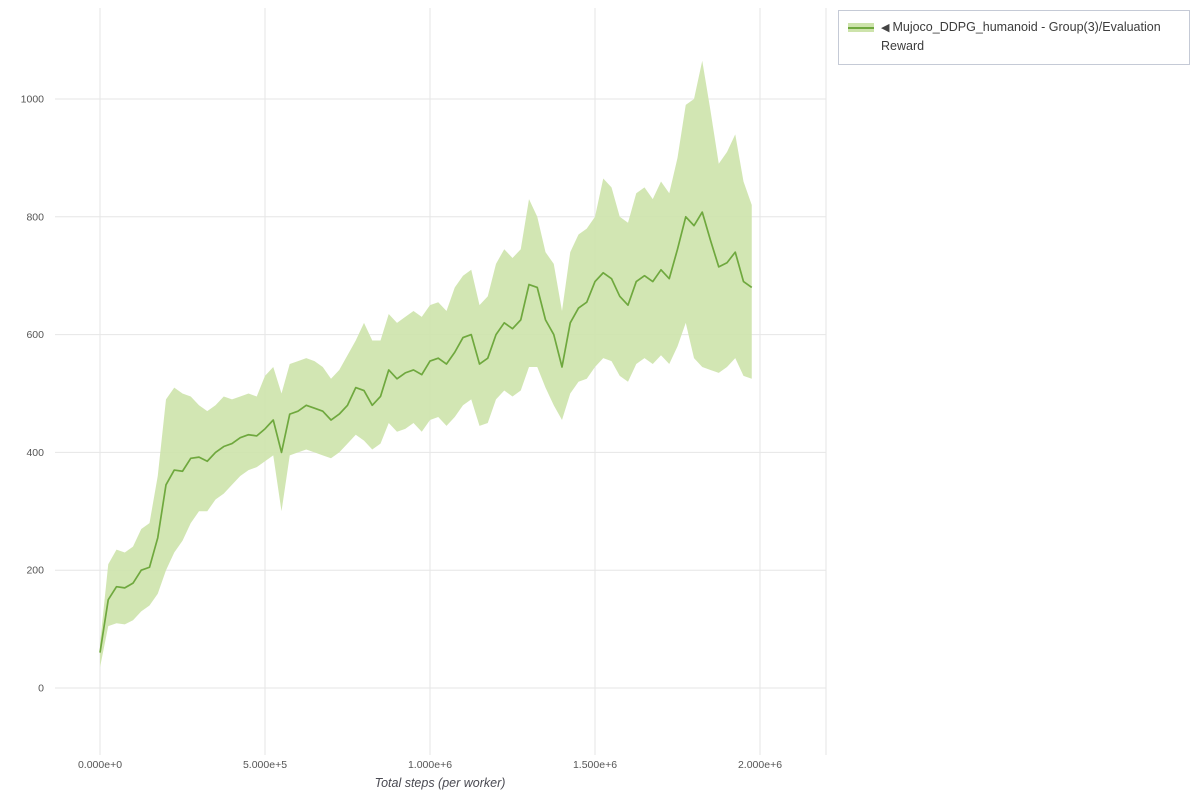 The width and height of the screenshot is (1200, 800). What do you see at coordinates (595, 765) in the screenshot?
I see `x-tick-label: 1.500e+6` at bounding box center [595, 765].